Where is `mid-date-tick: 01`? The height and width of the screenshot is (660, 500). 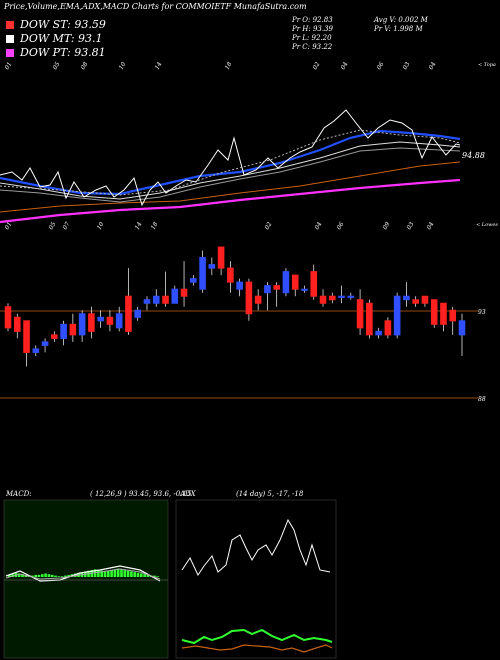 mid-date-tick: 01 is located at coordinates (9, 226).